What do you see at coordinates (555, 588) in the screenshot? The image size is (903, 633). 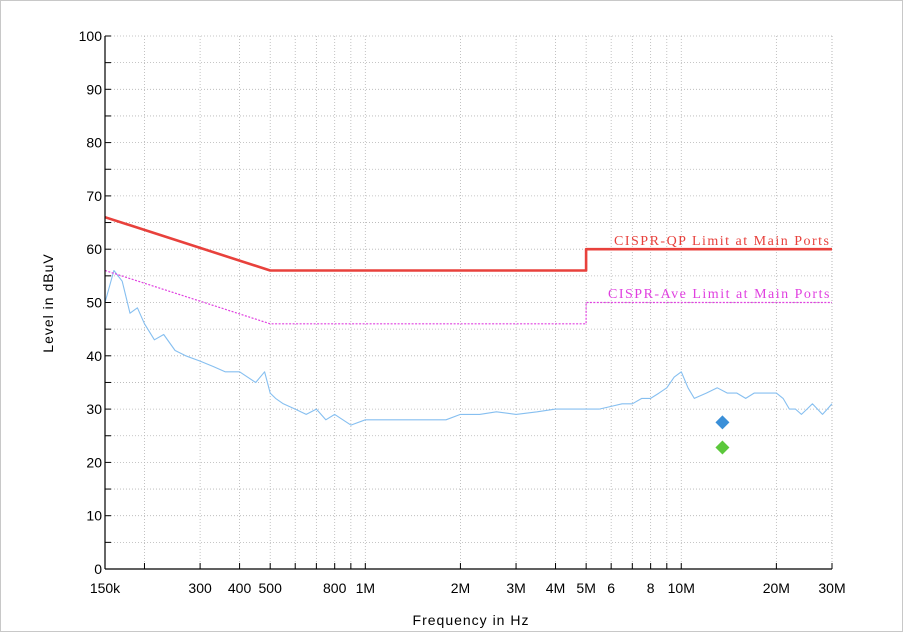 I see `x-tick-label: 4M` at bounding box center [555, 588].